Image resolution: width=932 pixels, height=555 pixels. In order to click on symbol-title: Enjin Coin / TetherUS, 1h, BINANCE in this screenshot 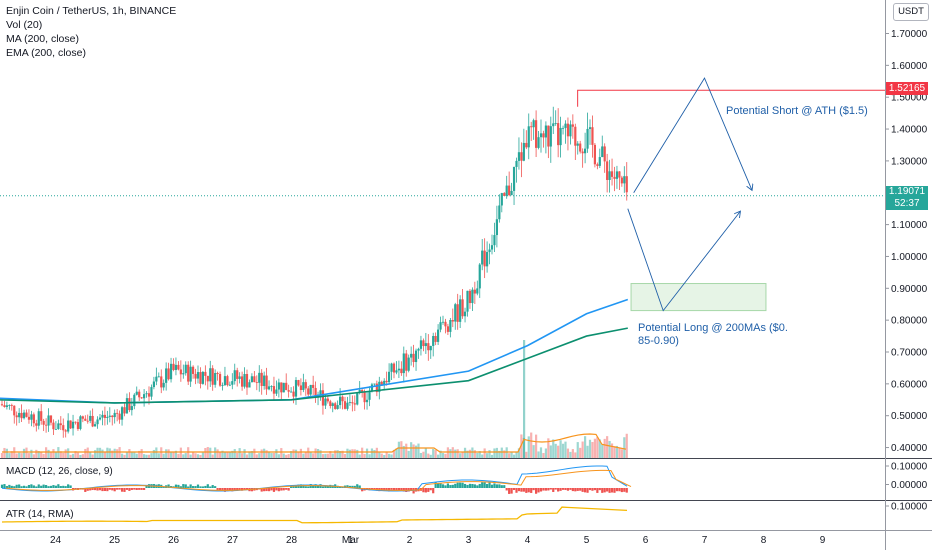, I will do `click(91, 11)`.